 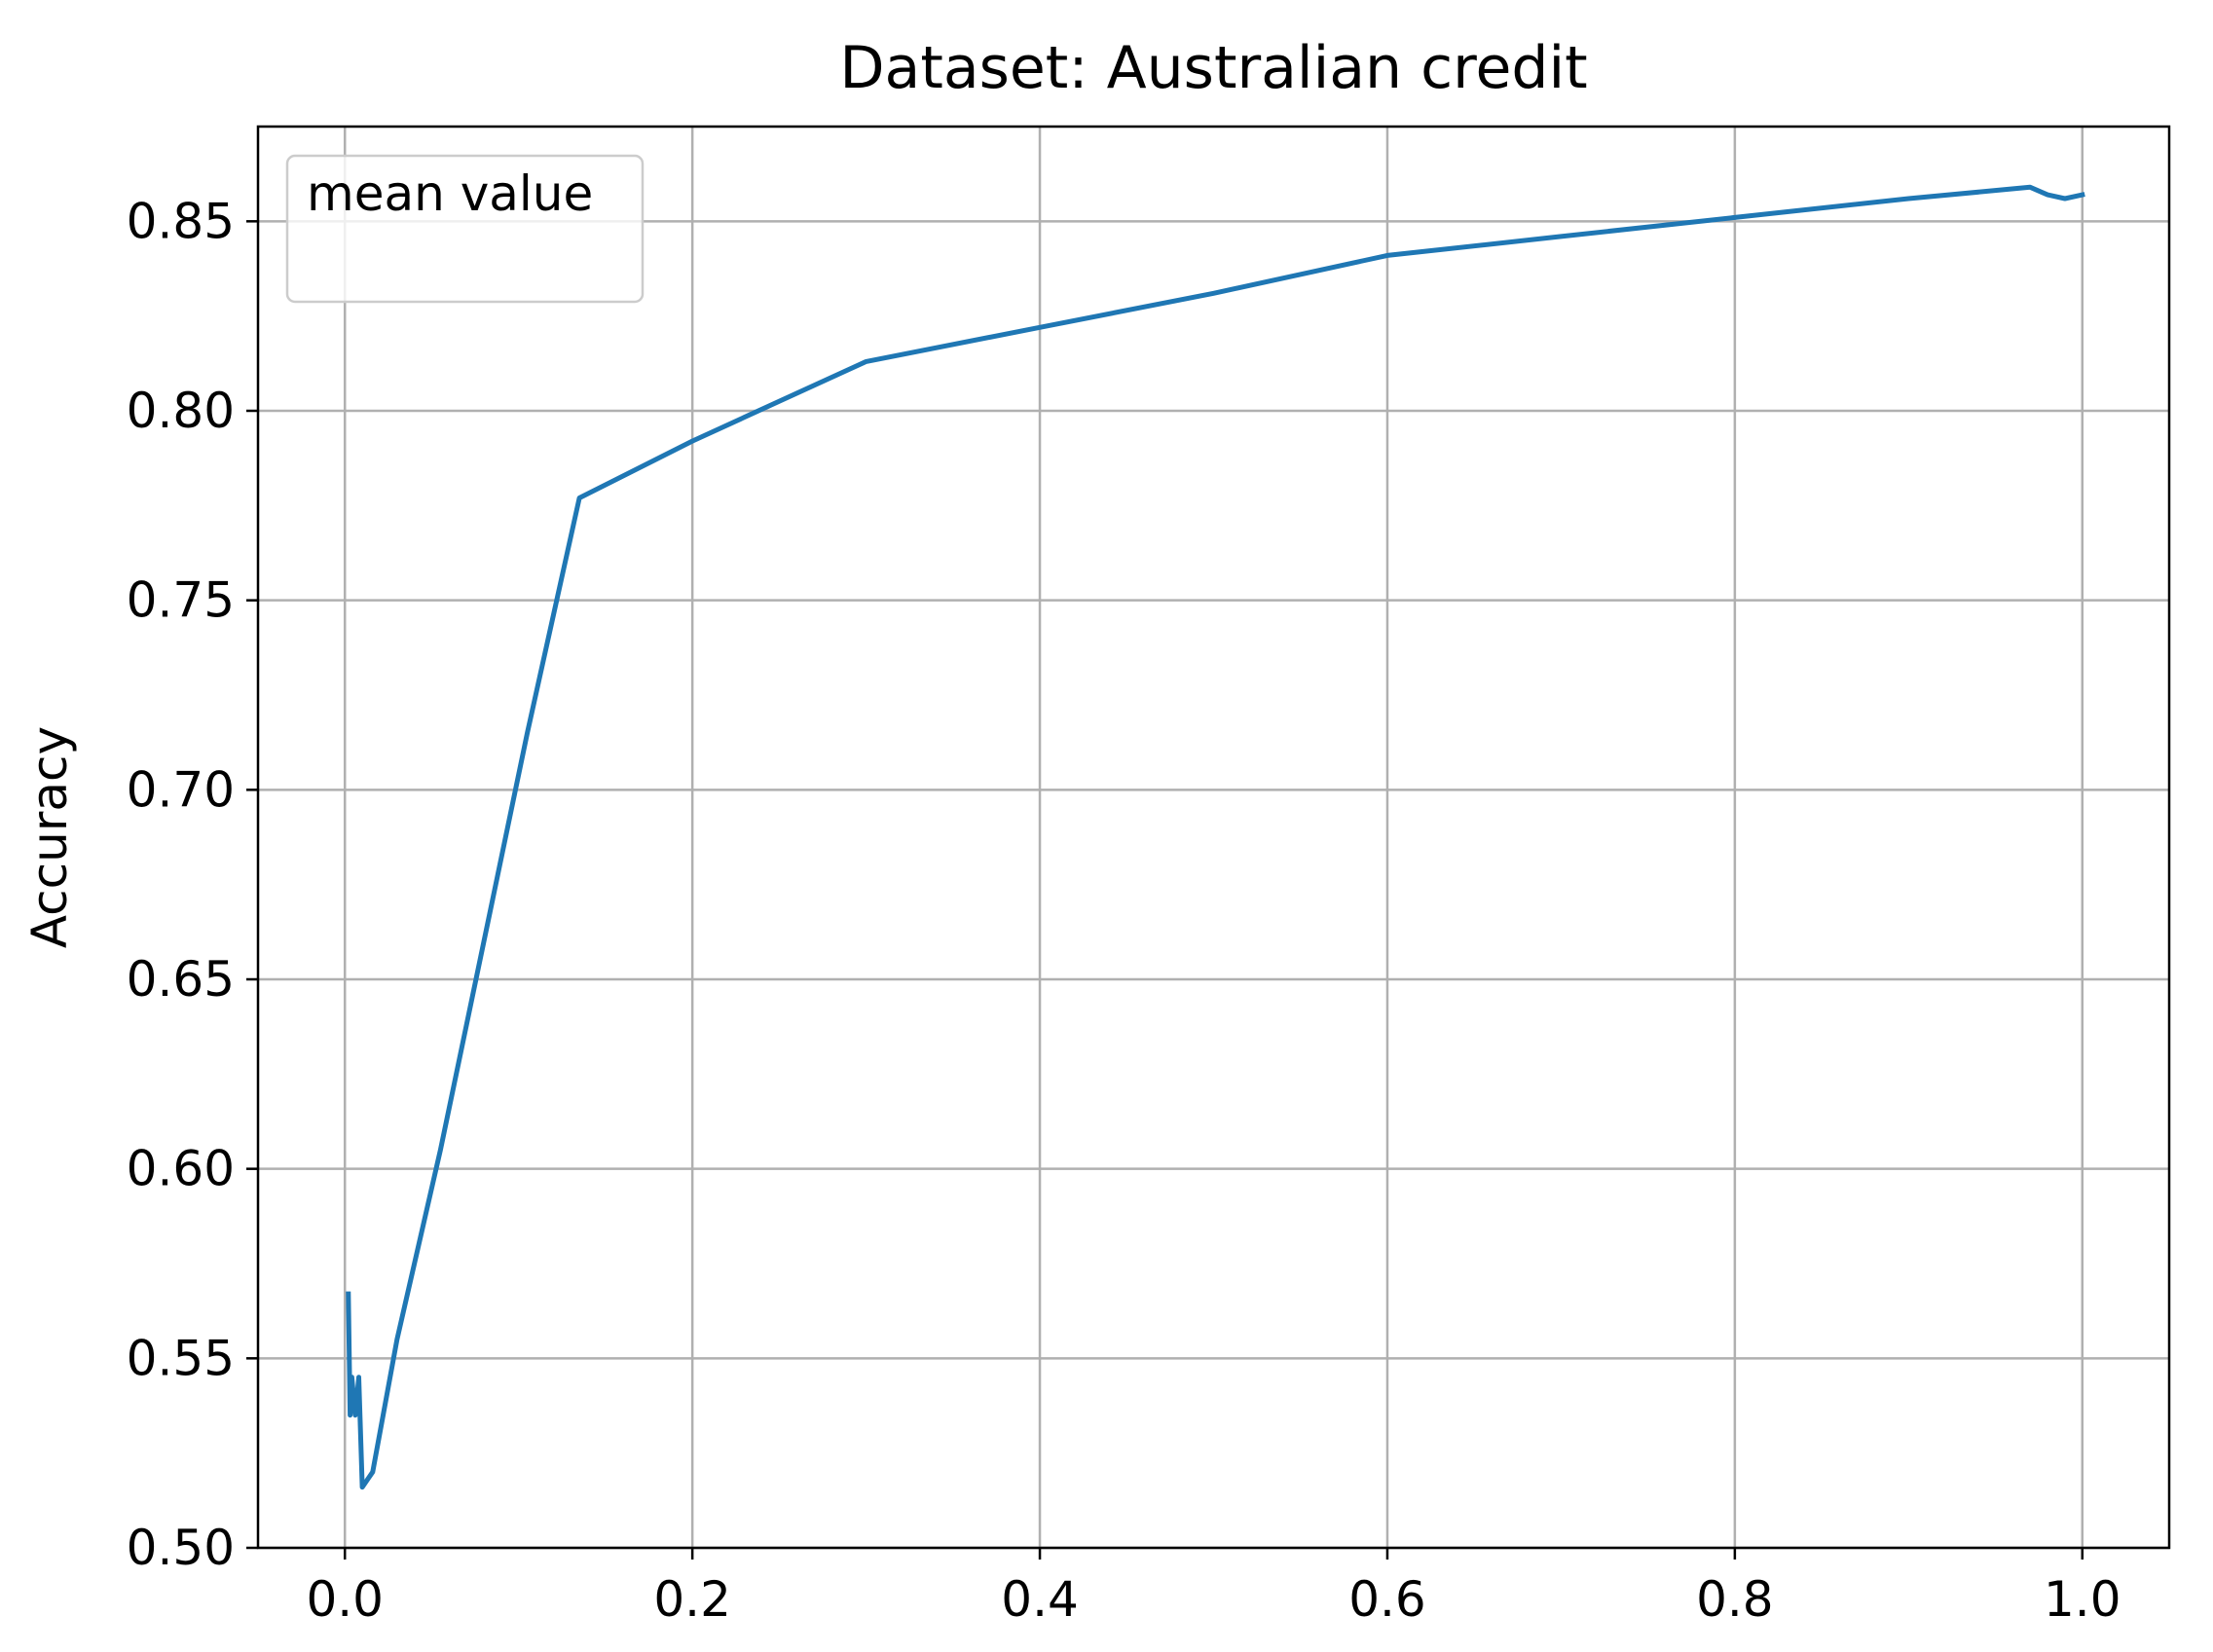 What do you see at coordinates (1213, 68) in the screenshot?
I see `chart-title: Dataset: Australian credit` at bounding box center [1213, 68].